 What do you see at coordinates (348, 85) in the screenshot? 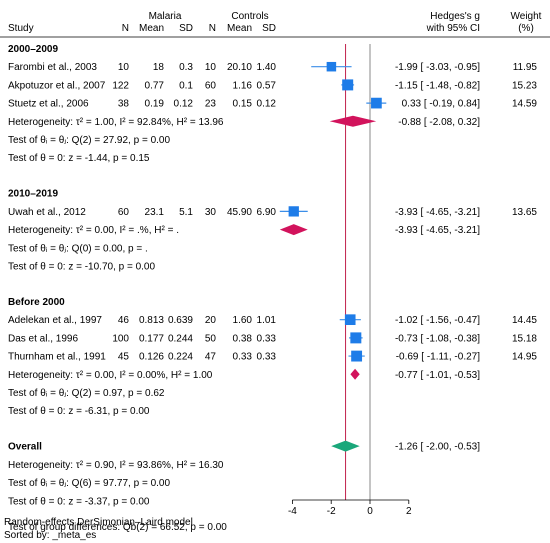
I see `study-0-1-marker` at bounding box center [348, 85].